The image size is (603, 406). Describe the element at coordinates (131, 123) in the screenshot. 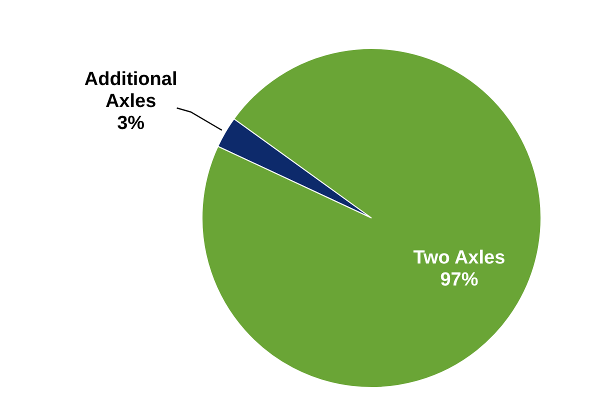

I see `data-label: 3%` at that location.